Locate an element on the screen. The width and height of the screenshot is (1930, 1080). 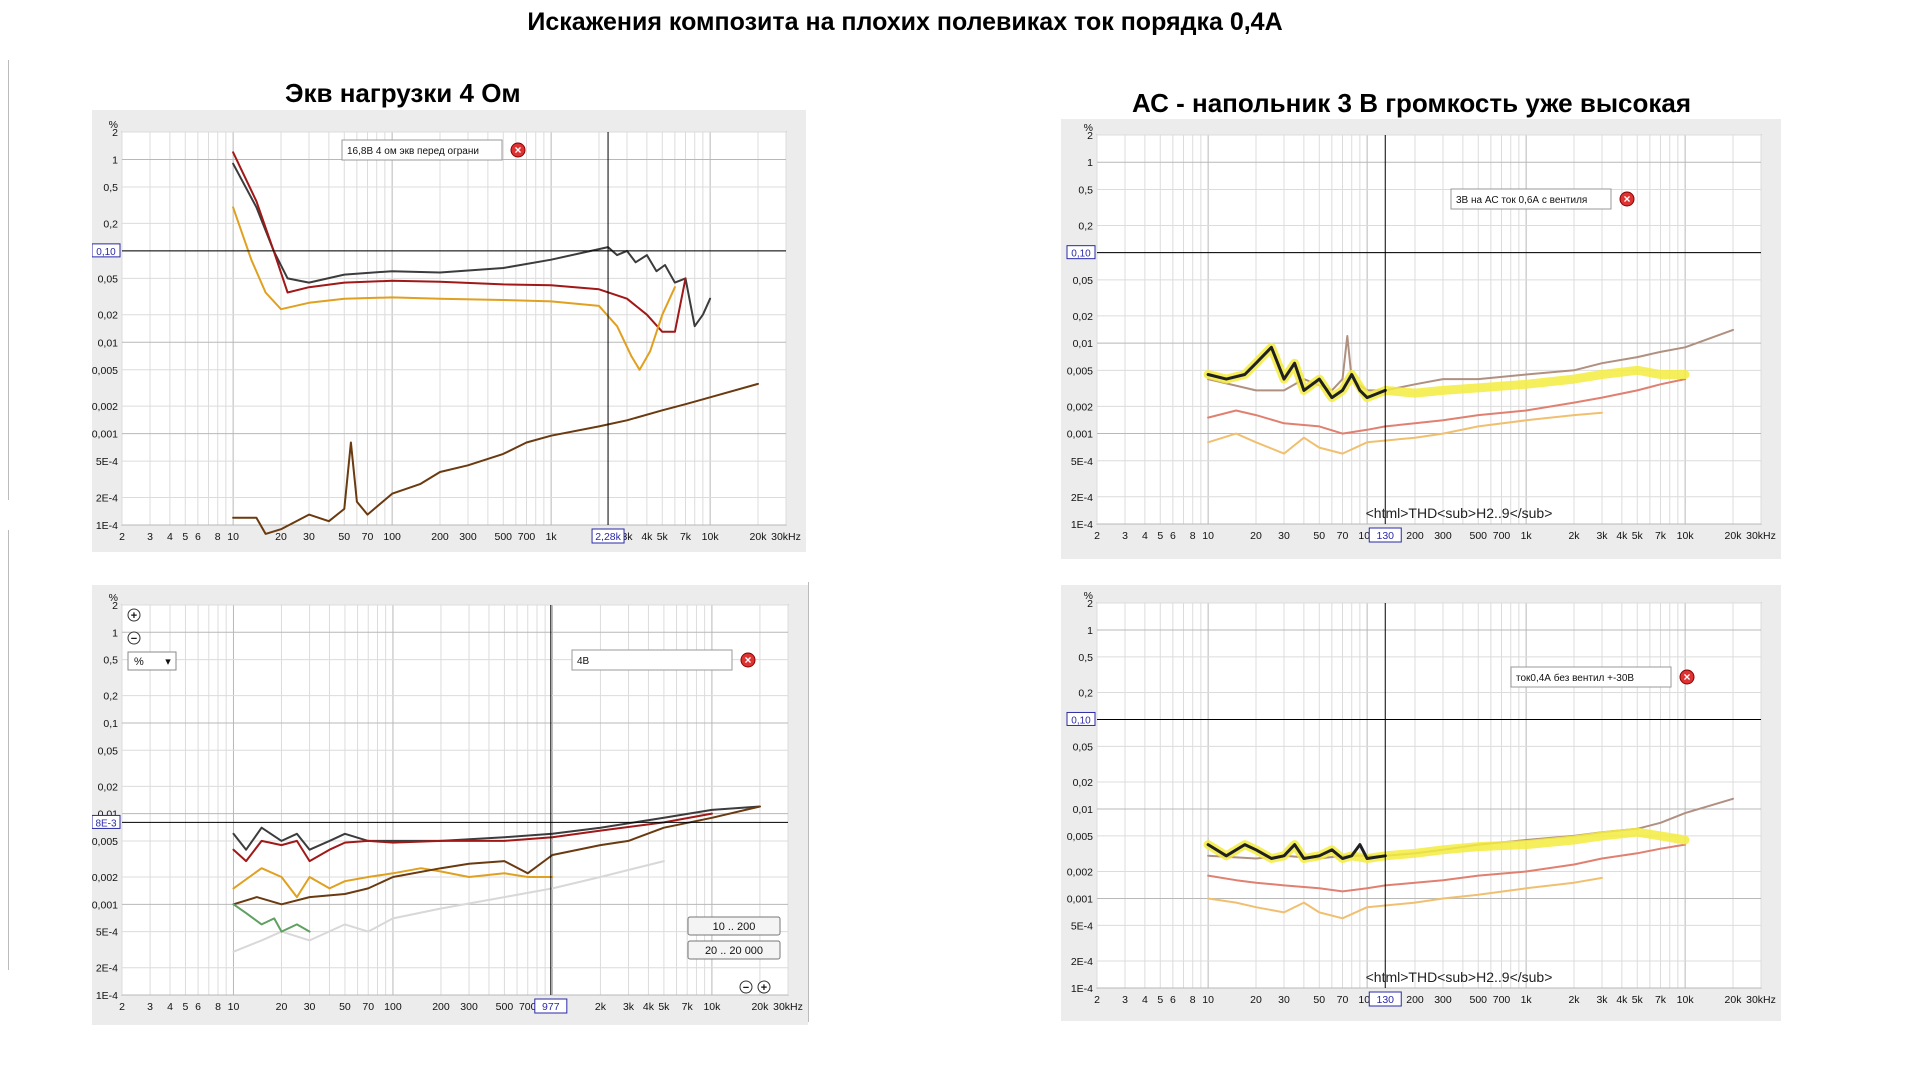
zoom-in-icon is located at coordinates (134, 615).